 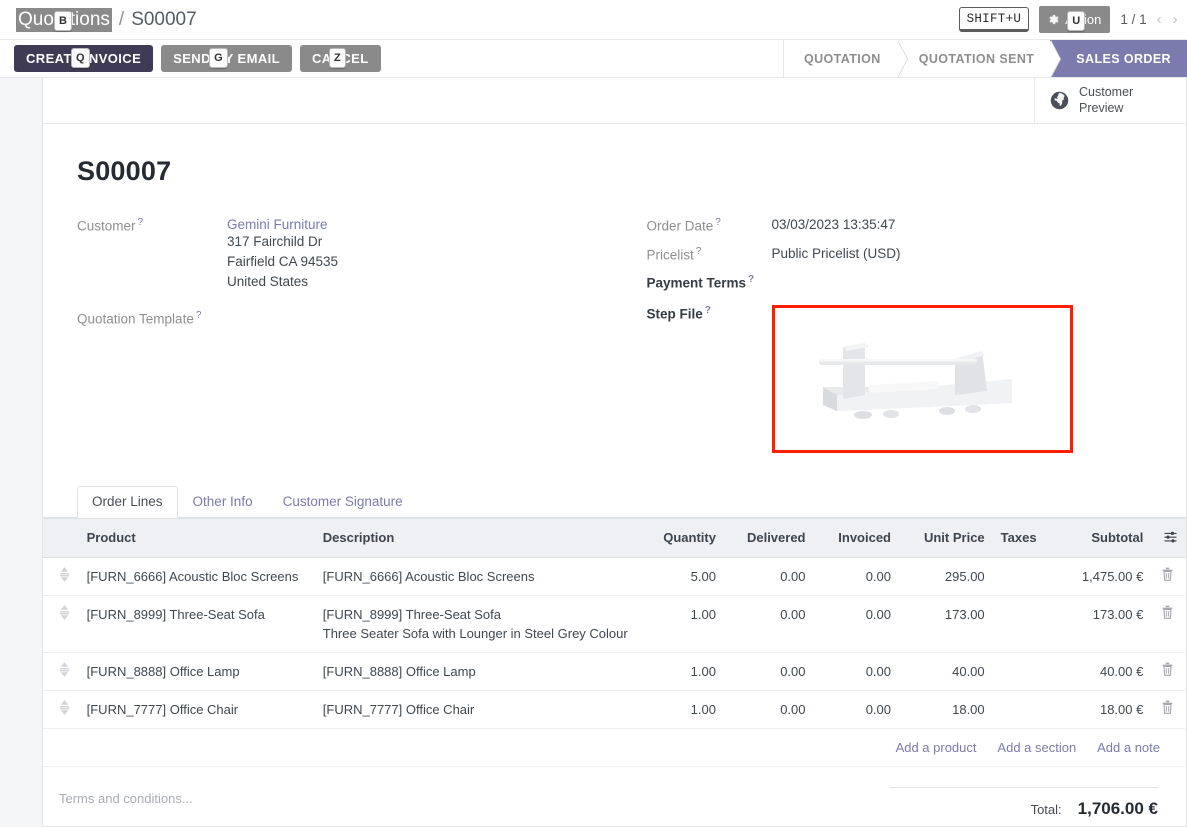 What do you see at coordinates (936, 747) in the screenshot?
I see `add-a-product-link: Add a product` at bounding box center [936, 747].